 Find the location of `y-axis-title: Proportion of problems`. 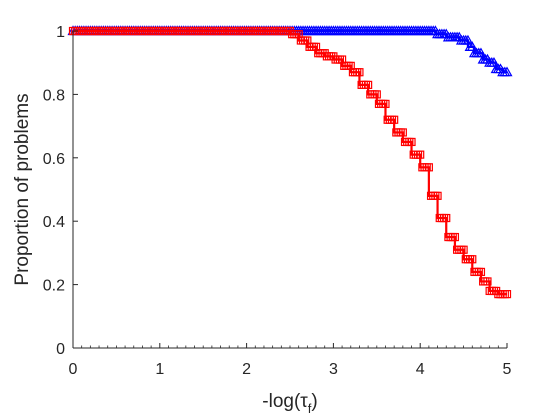

y-axis-title: Proportion of problems is located at coordinates (22, 189).